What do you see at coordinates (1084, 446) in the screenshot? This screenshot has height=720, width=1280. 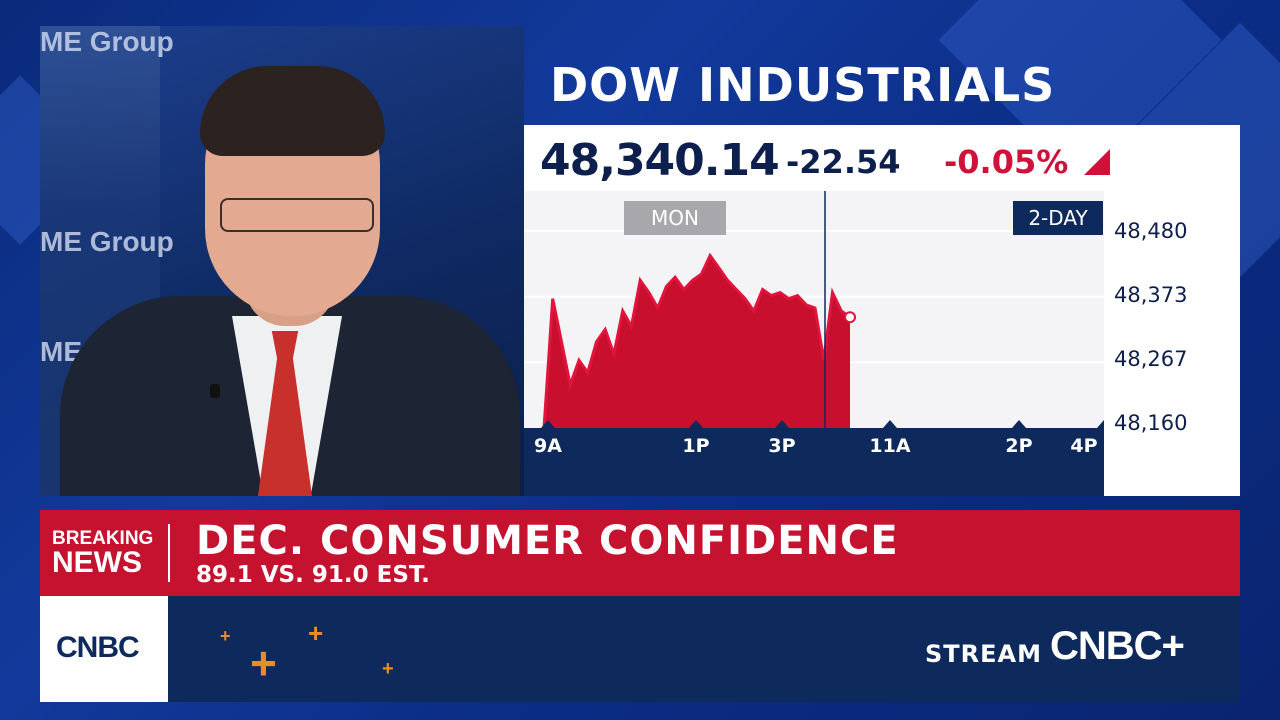 I see `x-tick-label: 4P` at bounding box center [1084, 446].